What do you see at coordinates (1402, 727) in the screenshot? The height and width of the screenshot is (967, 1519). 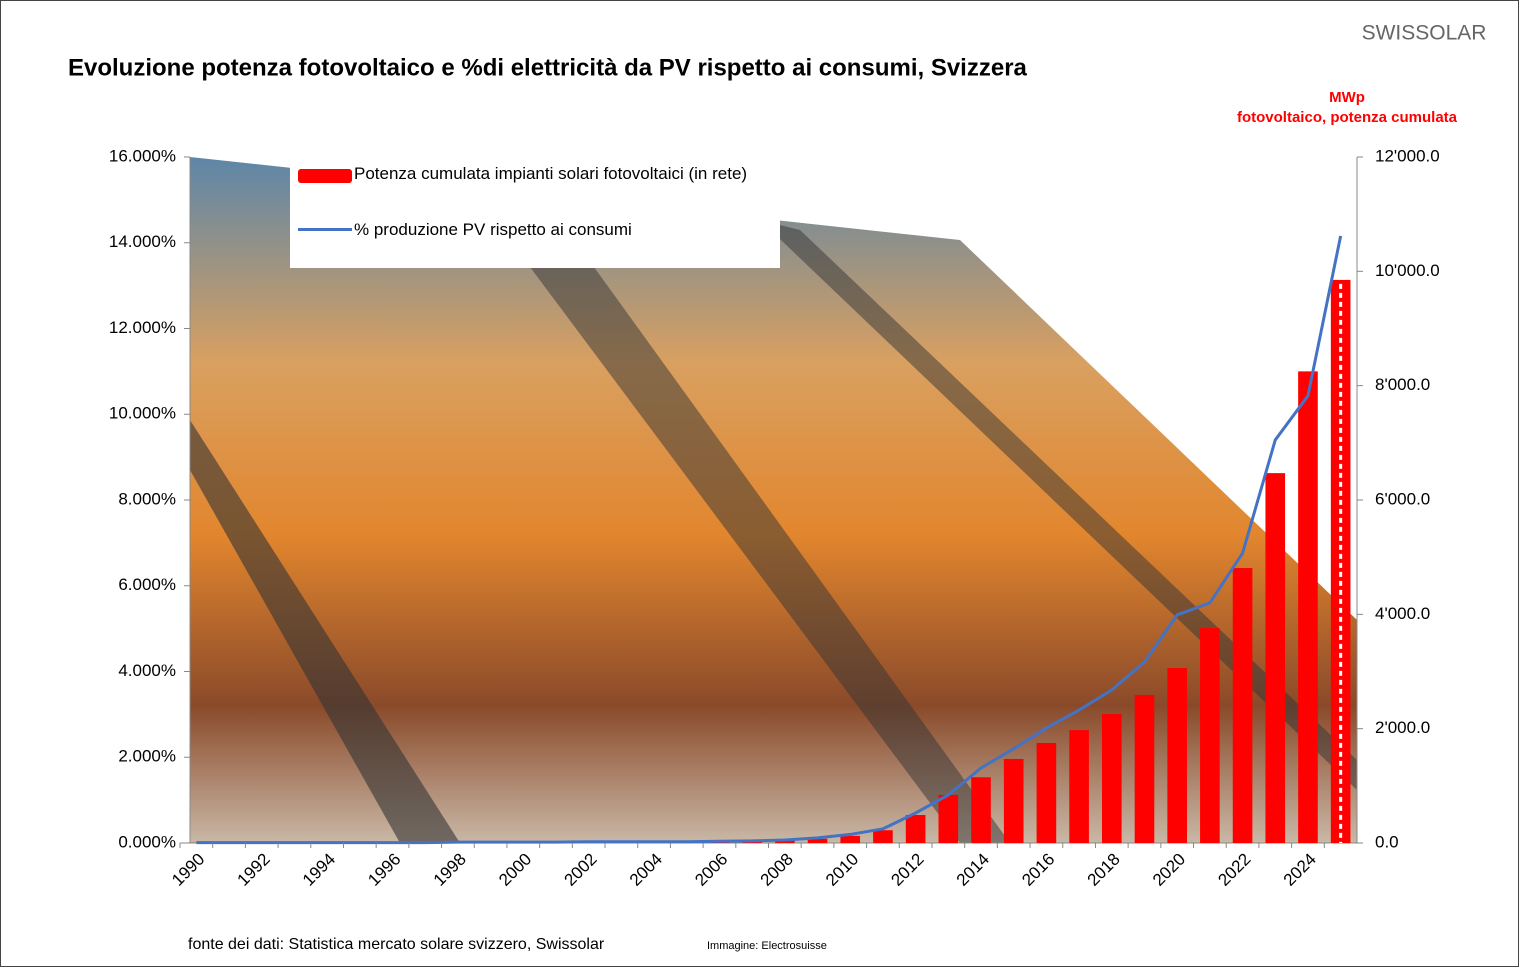 I see `y2-tick-label: 2'000.0` at bounding box center [1402, 727].